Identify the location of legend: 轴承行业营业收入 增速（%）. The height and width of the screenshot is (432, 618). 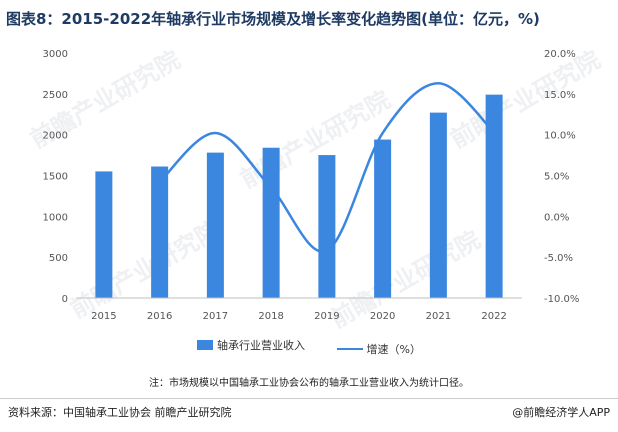
(309, 347).